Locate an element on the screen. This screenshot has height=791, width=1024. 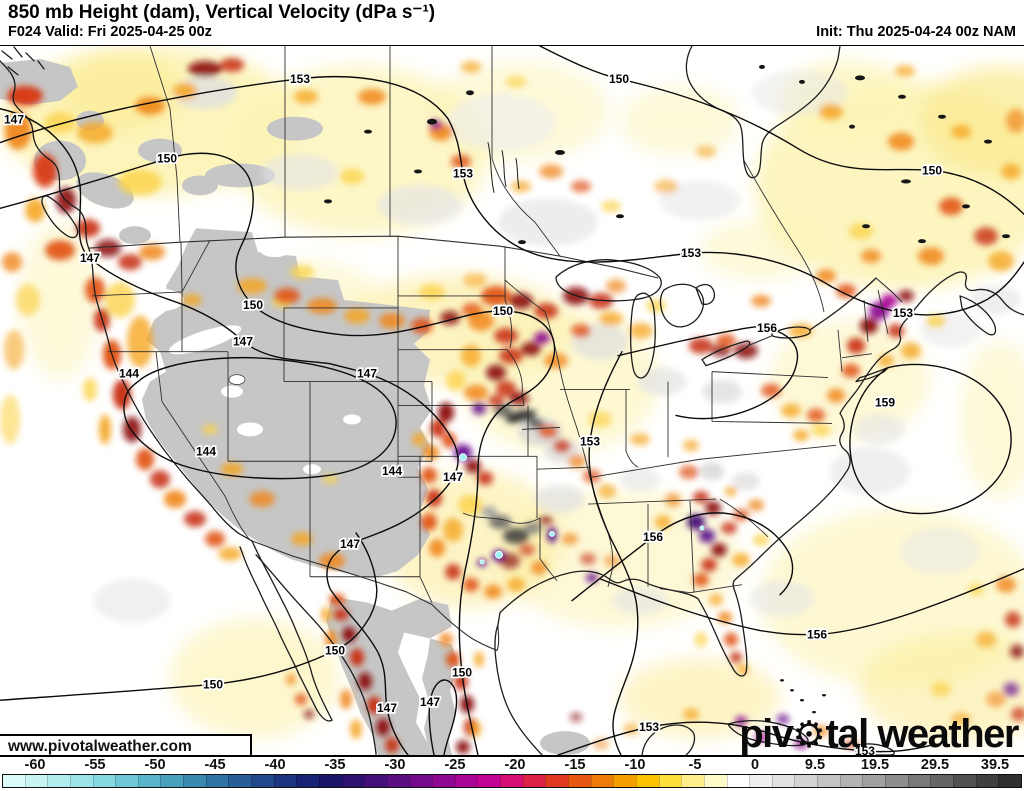
logo-text-pre: piv is located at coordinates (766, 734).